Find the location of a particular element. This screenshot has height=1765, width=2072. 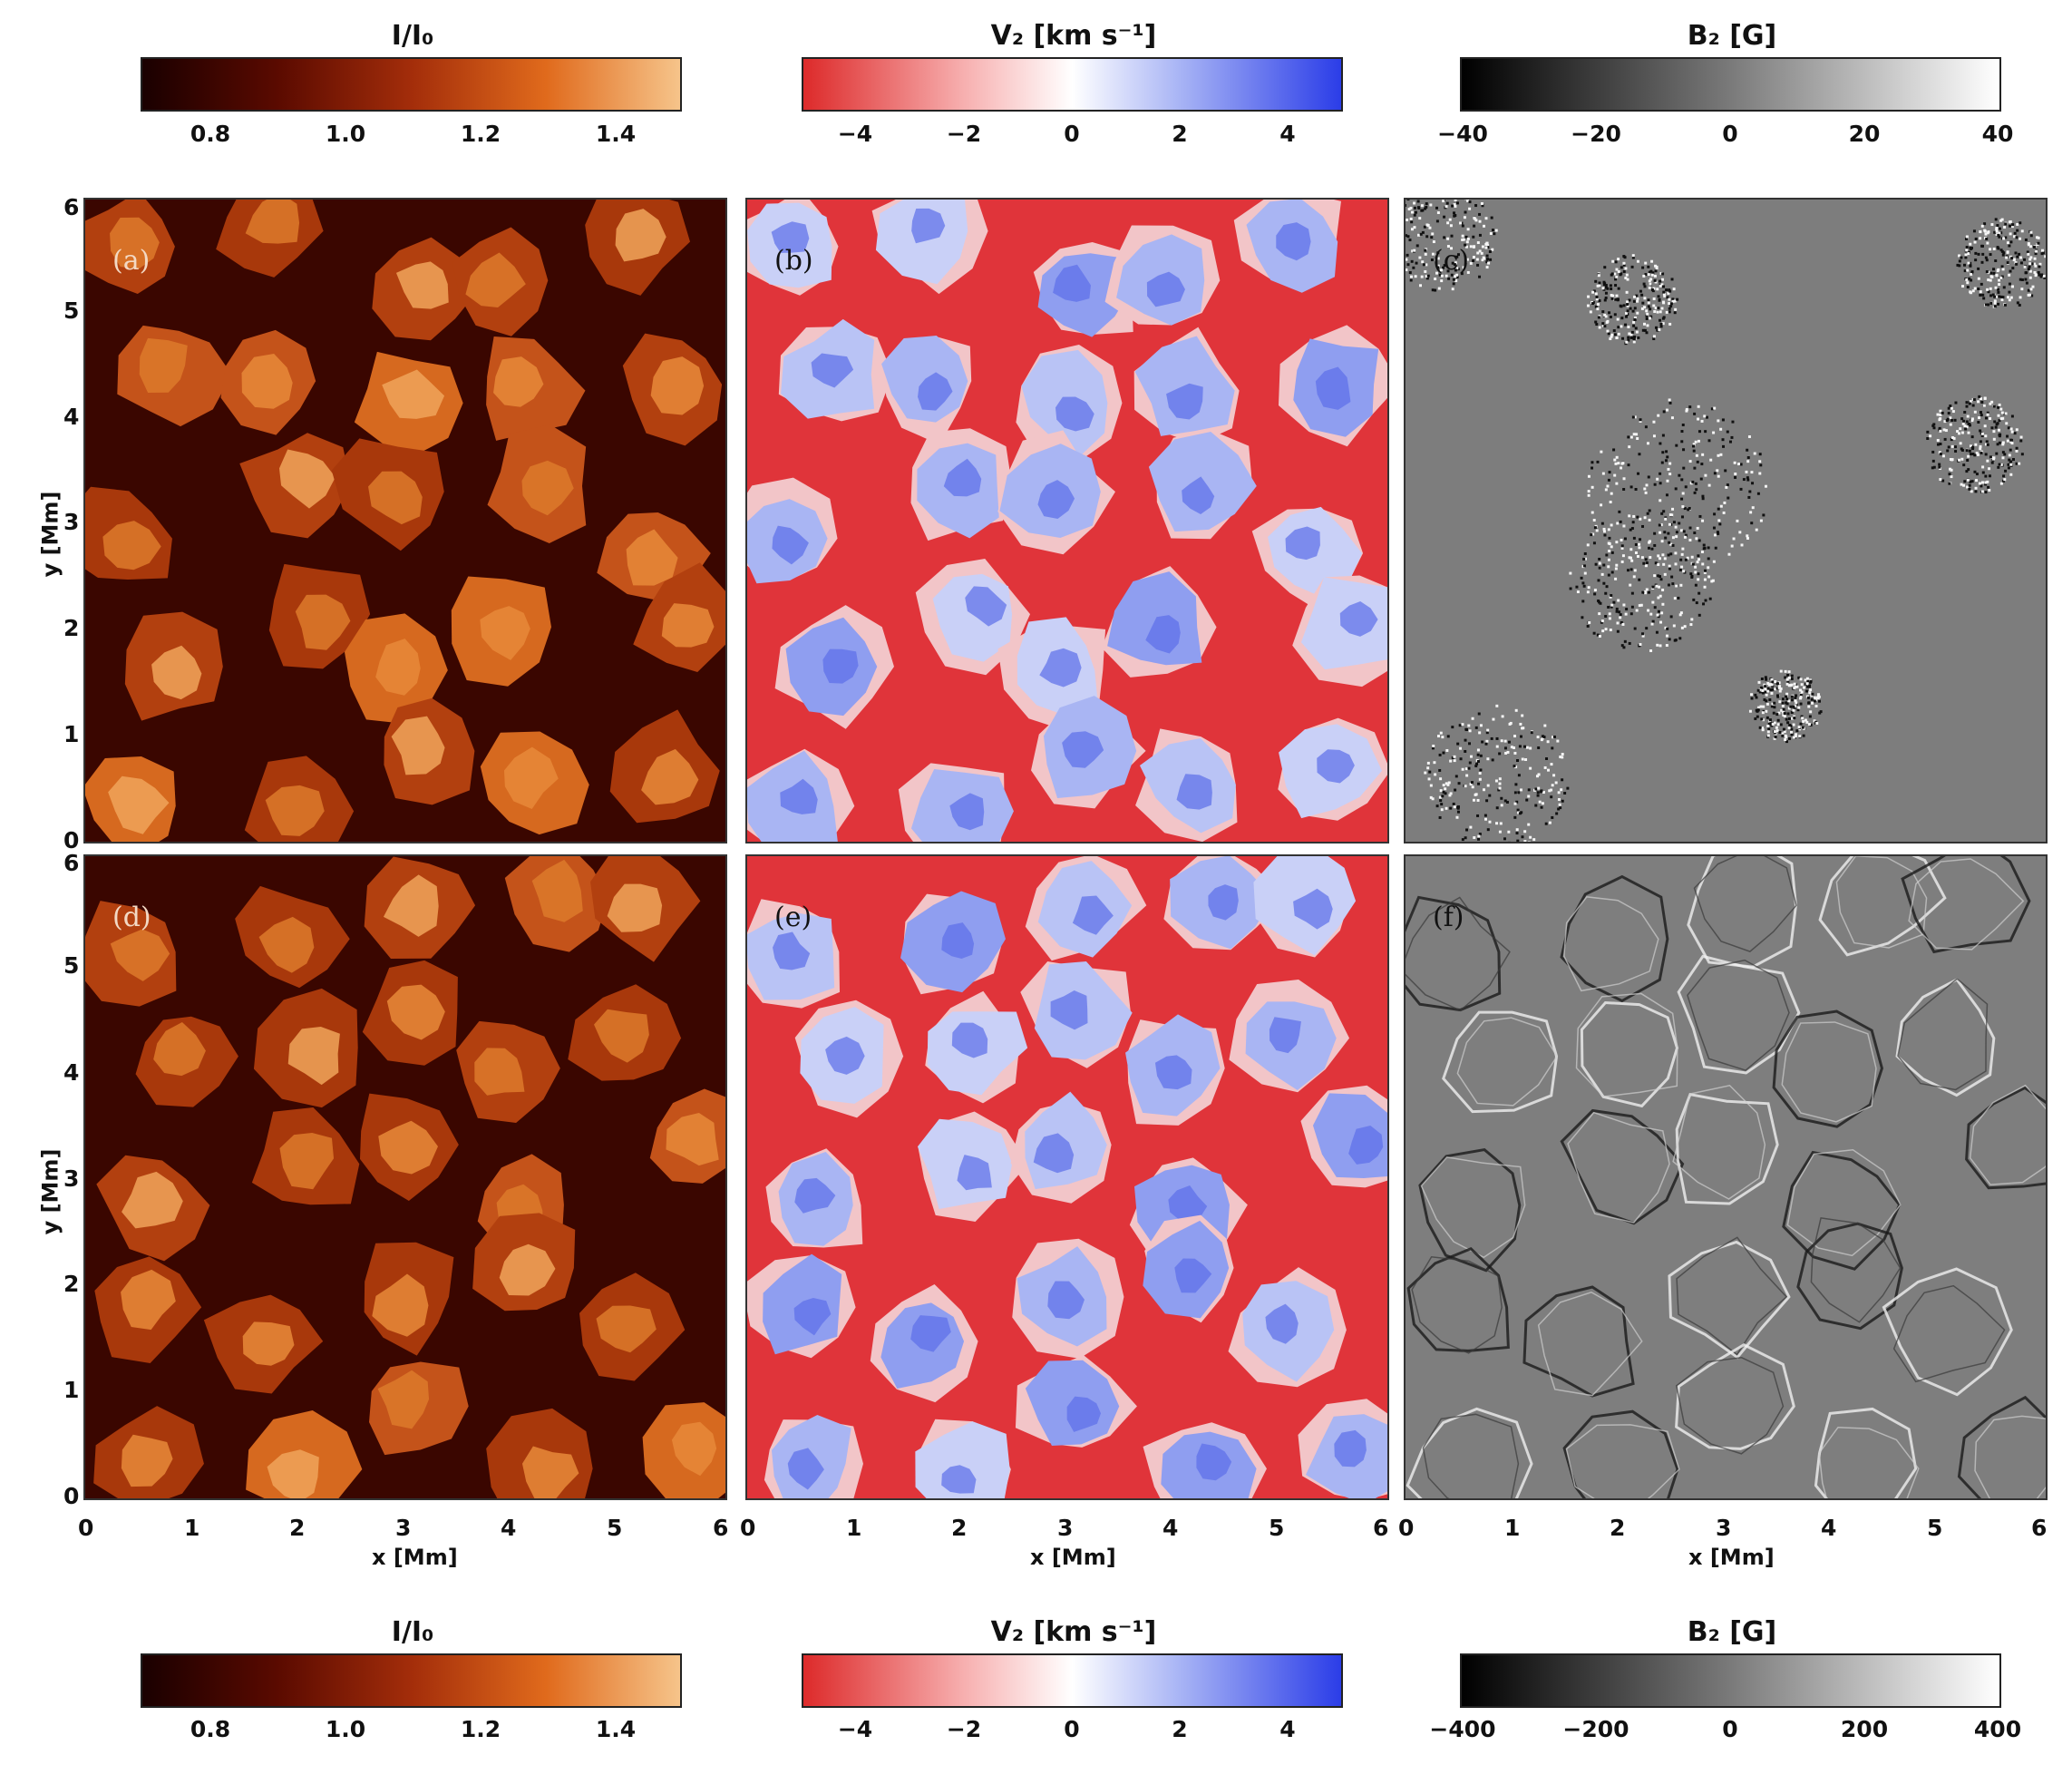

x-tick: 4 is located at coordinates (1829, 1528).